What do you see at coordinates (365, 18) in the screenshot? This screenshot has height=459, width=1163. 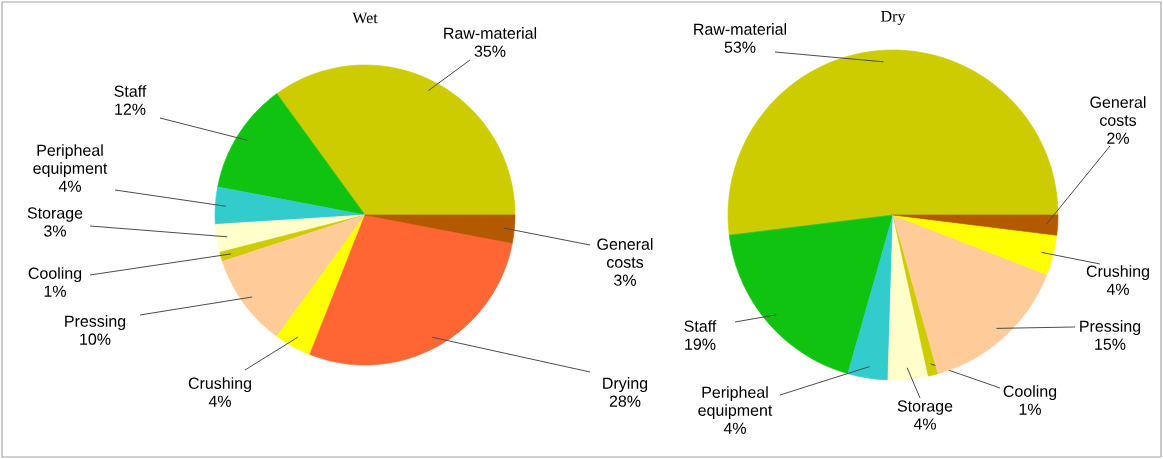 I see `chart-title: Wet` at bounding box center [365, 18].